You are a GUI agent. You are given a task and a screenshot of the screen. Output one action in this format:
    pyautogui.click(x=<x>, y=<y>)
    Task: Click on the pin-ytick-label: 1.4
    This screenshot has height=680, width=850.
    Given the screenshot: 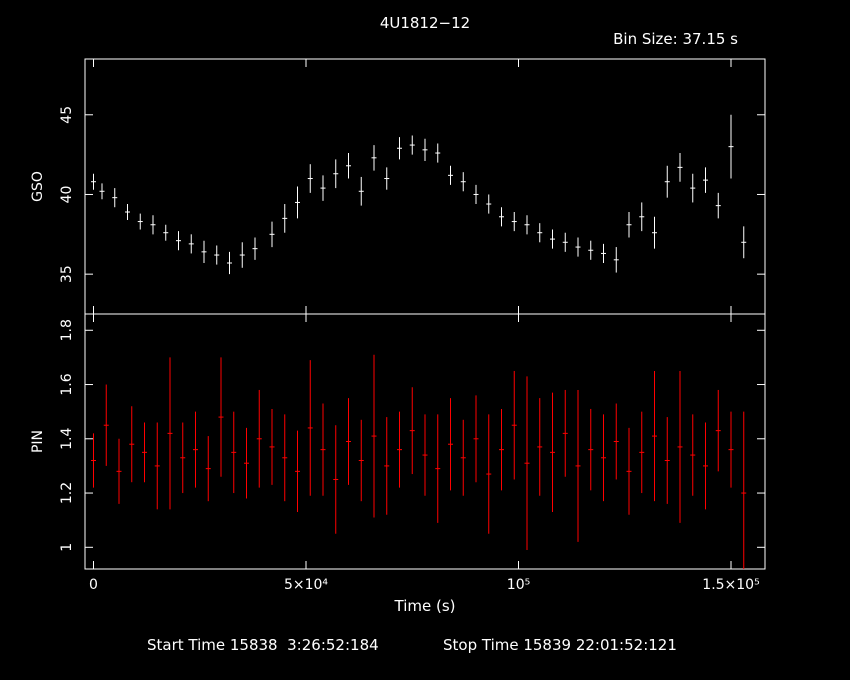 What is the action you would take?
    pyautogui.click(x=67, y=439)
    